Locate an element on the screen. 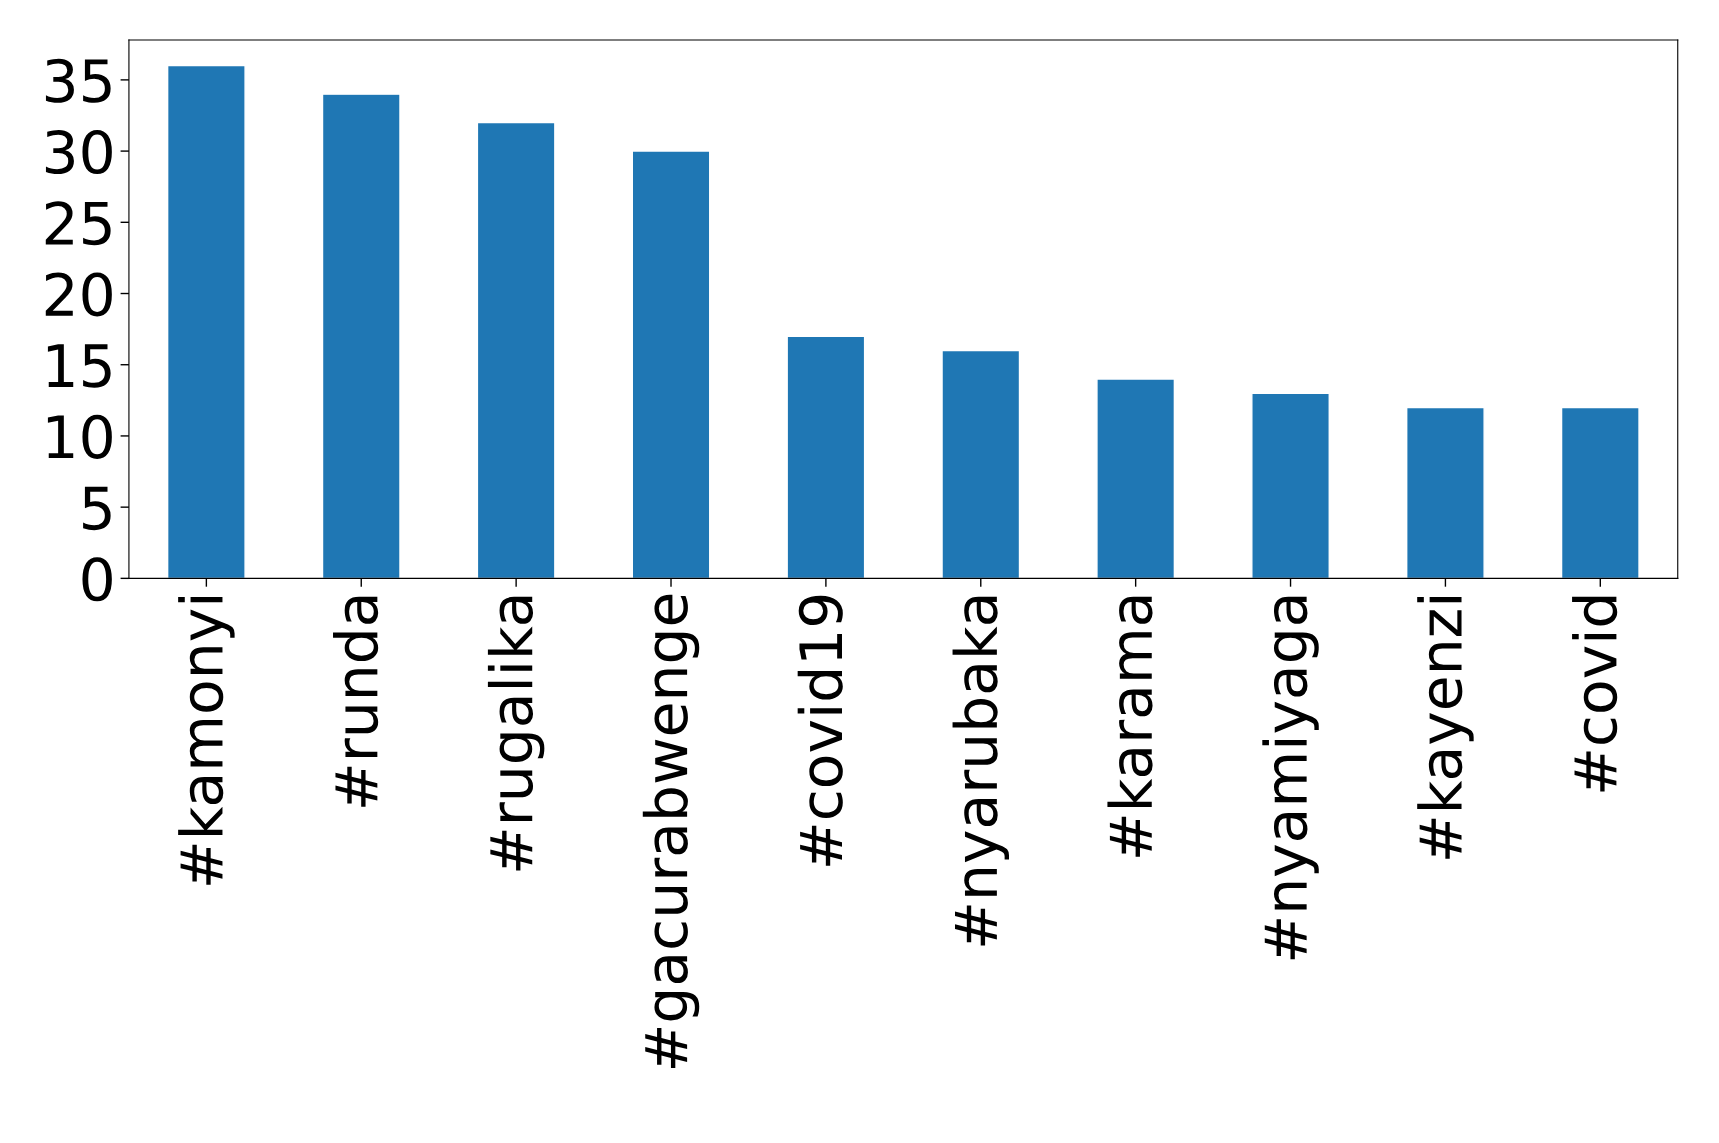 The image size is (1719, 1143). y-tick-label: 35 is located at coordinates (78, 80).